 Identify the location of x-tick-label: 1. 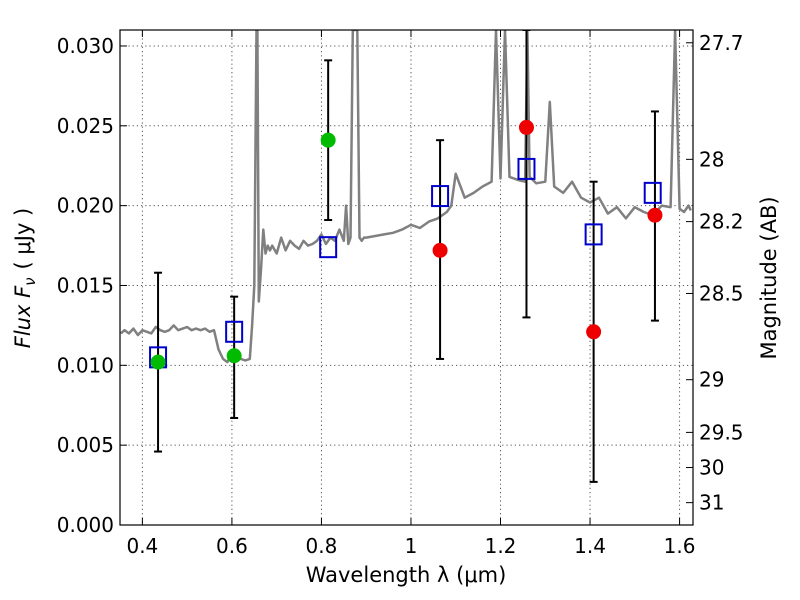
(411, 546).